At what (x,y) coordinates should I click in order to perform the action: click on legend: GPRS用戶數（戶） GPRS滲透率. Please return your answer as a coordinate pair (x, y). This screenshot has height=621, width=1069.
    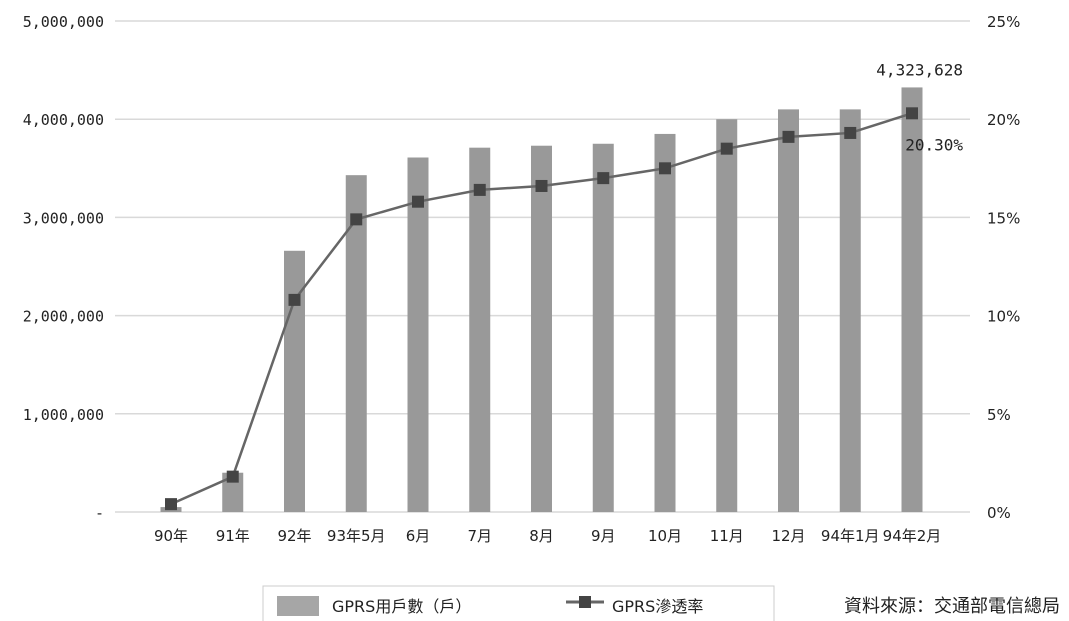
    Looking at the image, I should click on (518, 603).